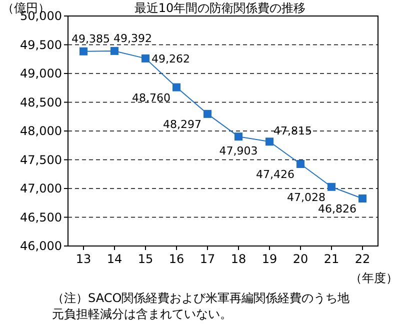 The width and height of the screenshot is (400, 328). I want to click on x-tick-label: 18, so click(238, 259).